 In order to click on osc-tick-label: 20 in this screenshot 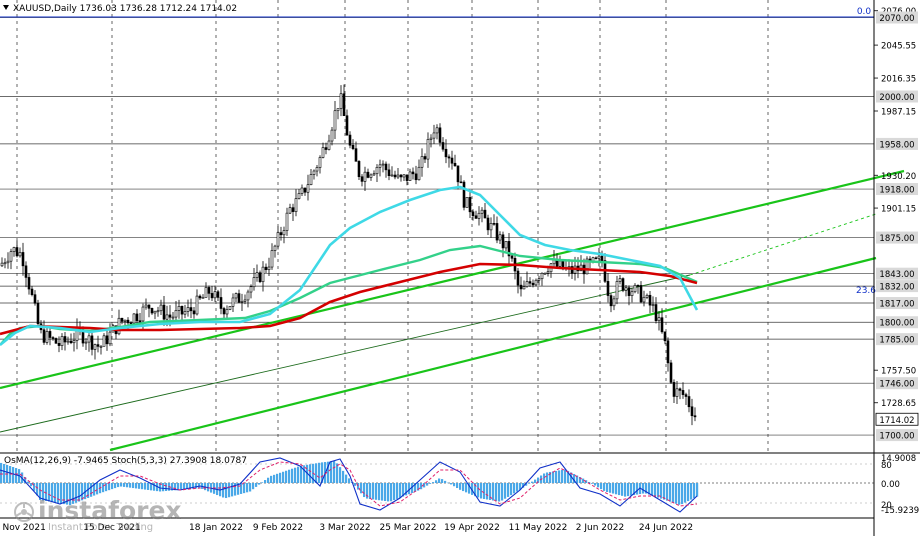, I will do `click(886, 506)`.